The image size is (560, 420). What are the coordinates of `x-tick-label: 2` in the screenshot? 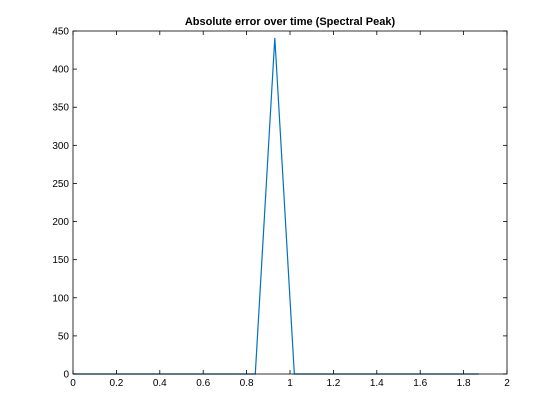 It's located at (507, 383).